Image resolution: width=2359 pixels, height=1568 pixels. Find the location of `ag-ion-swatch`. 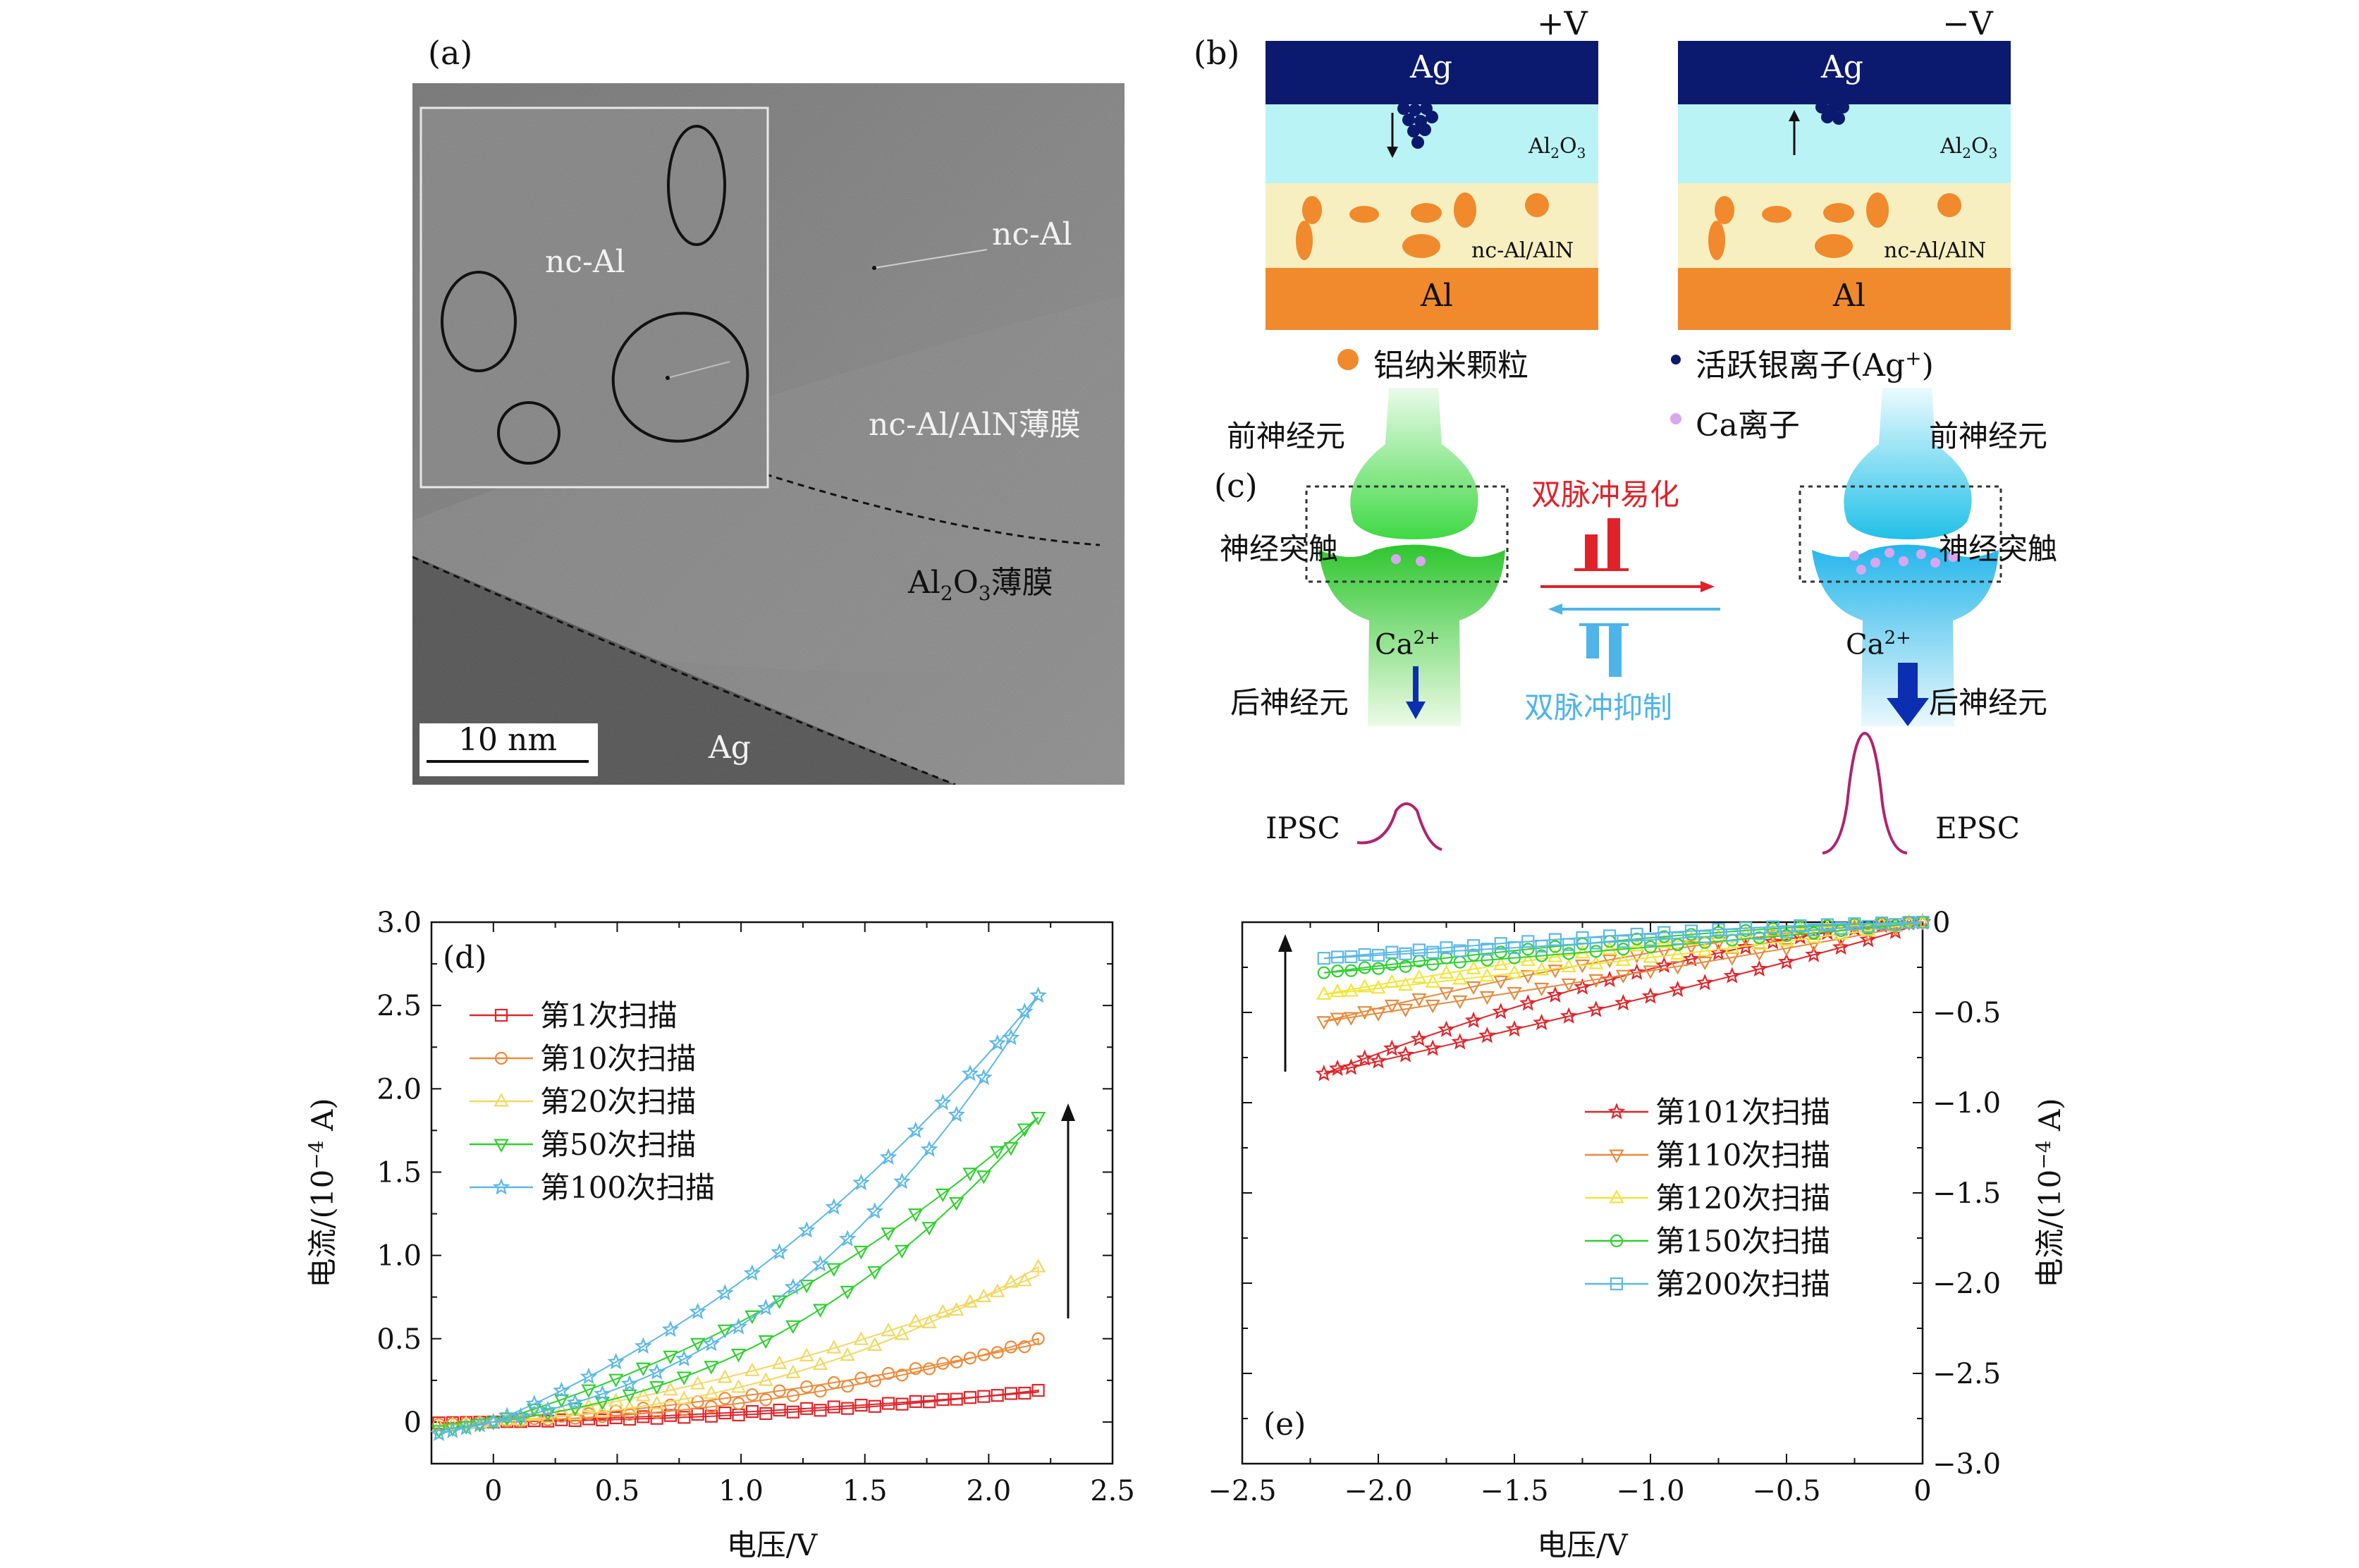

ag-ion-swatch is located at coordinates (1676, 360).